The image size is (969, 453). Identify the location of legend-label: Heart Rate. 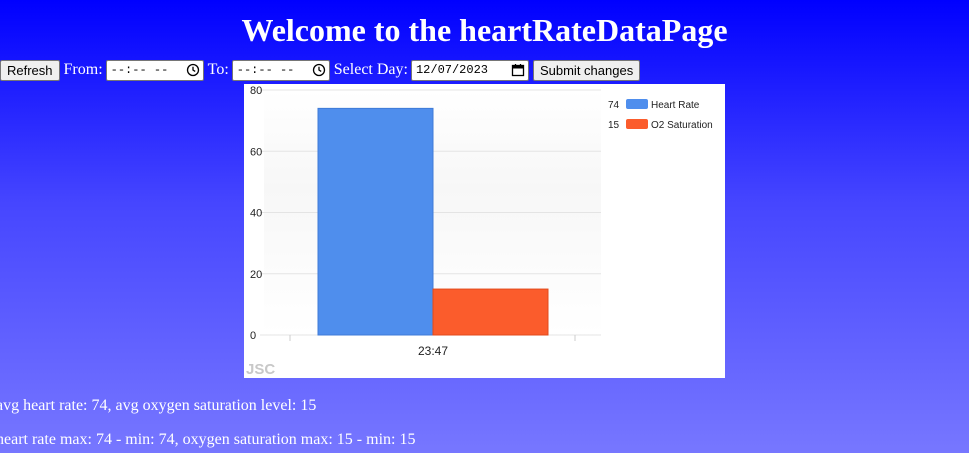
(675, 105).